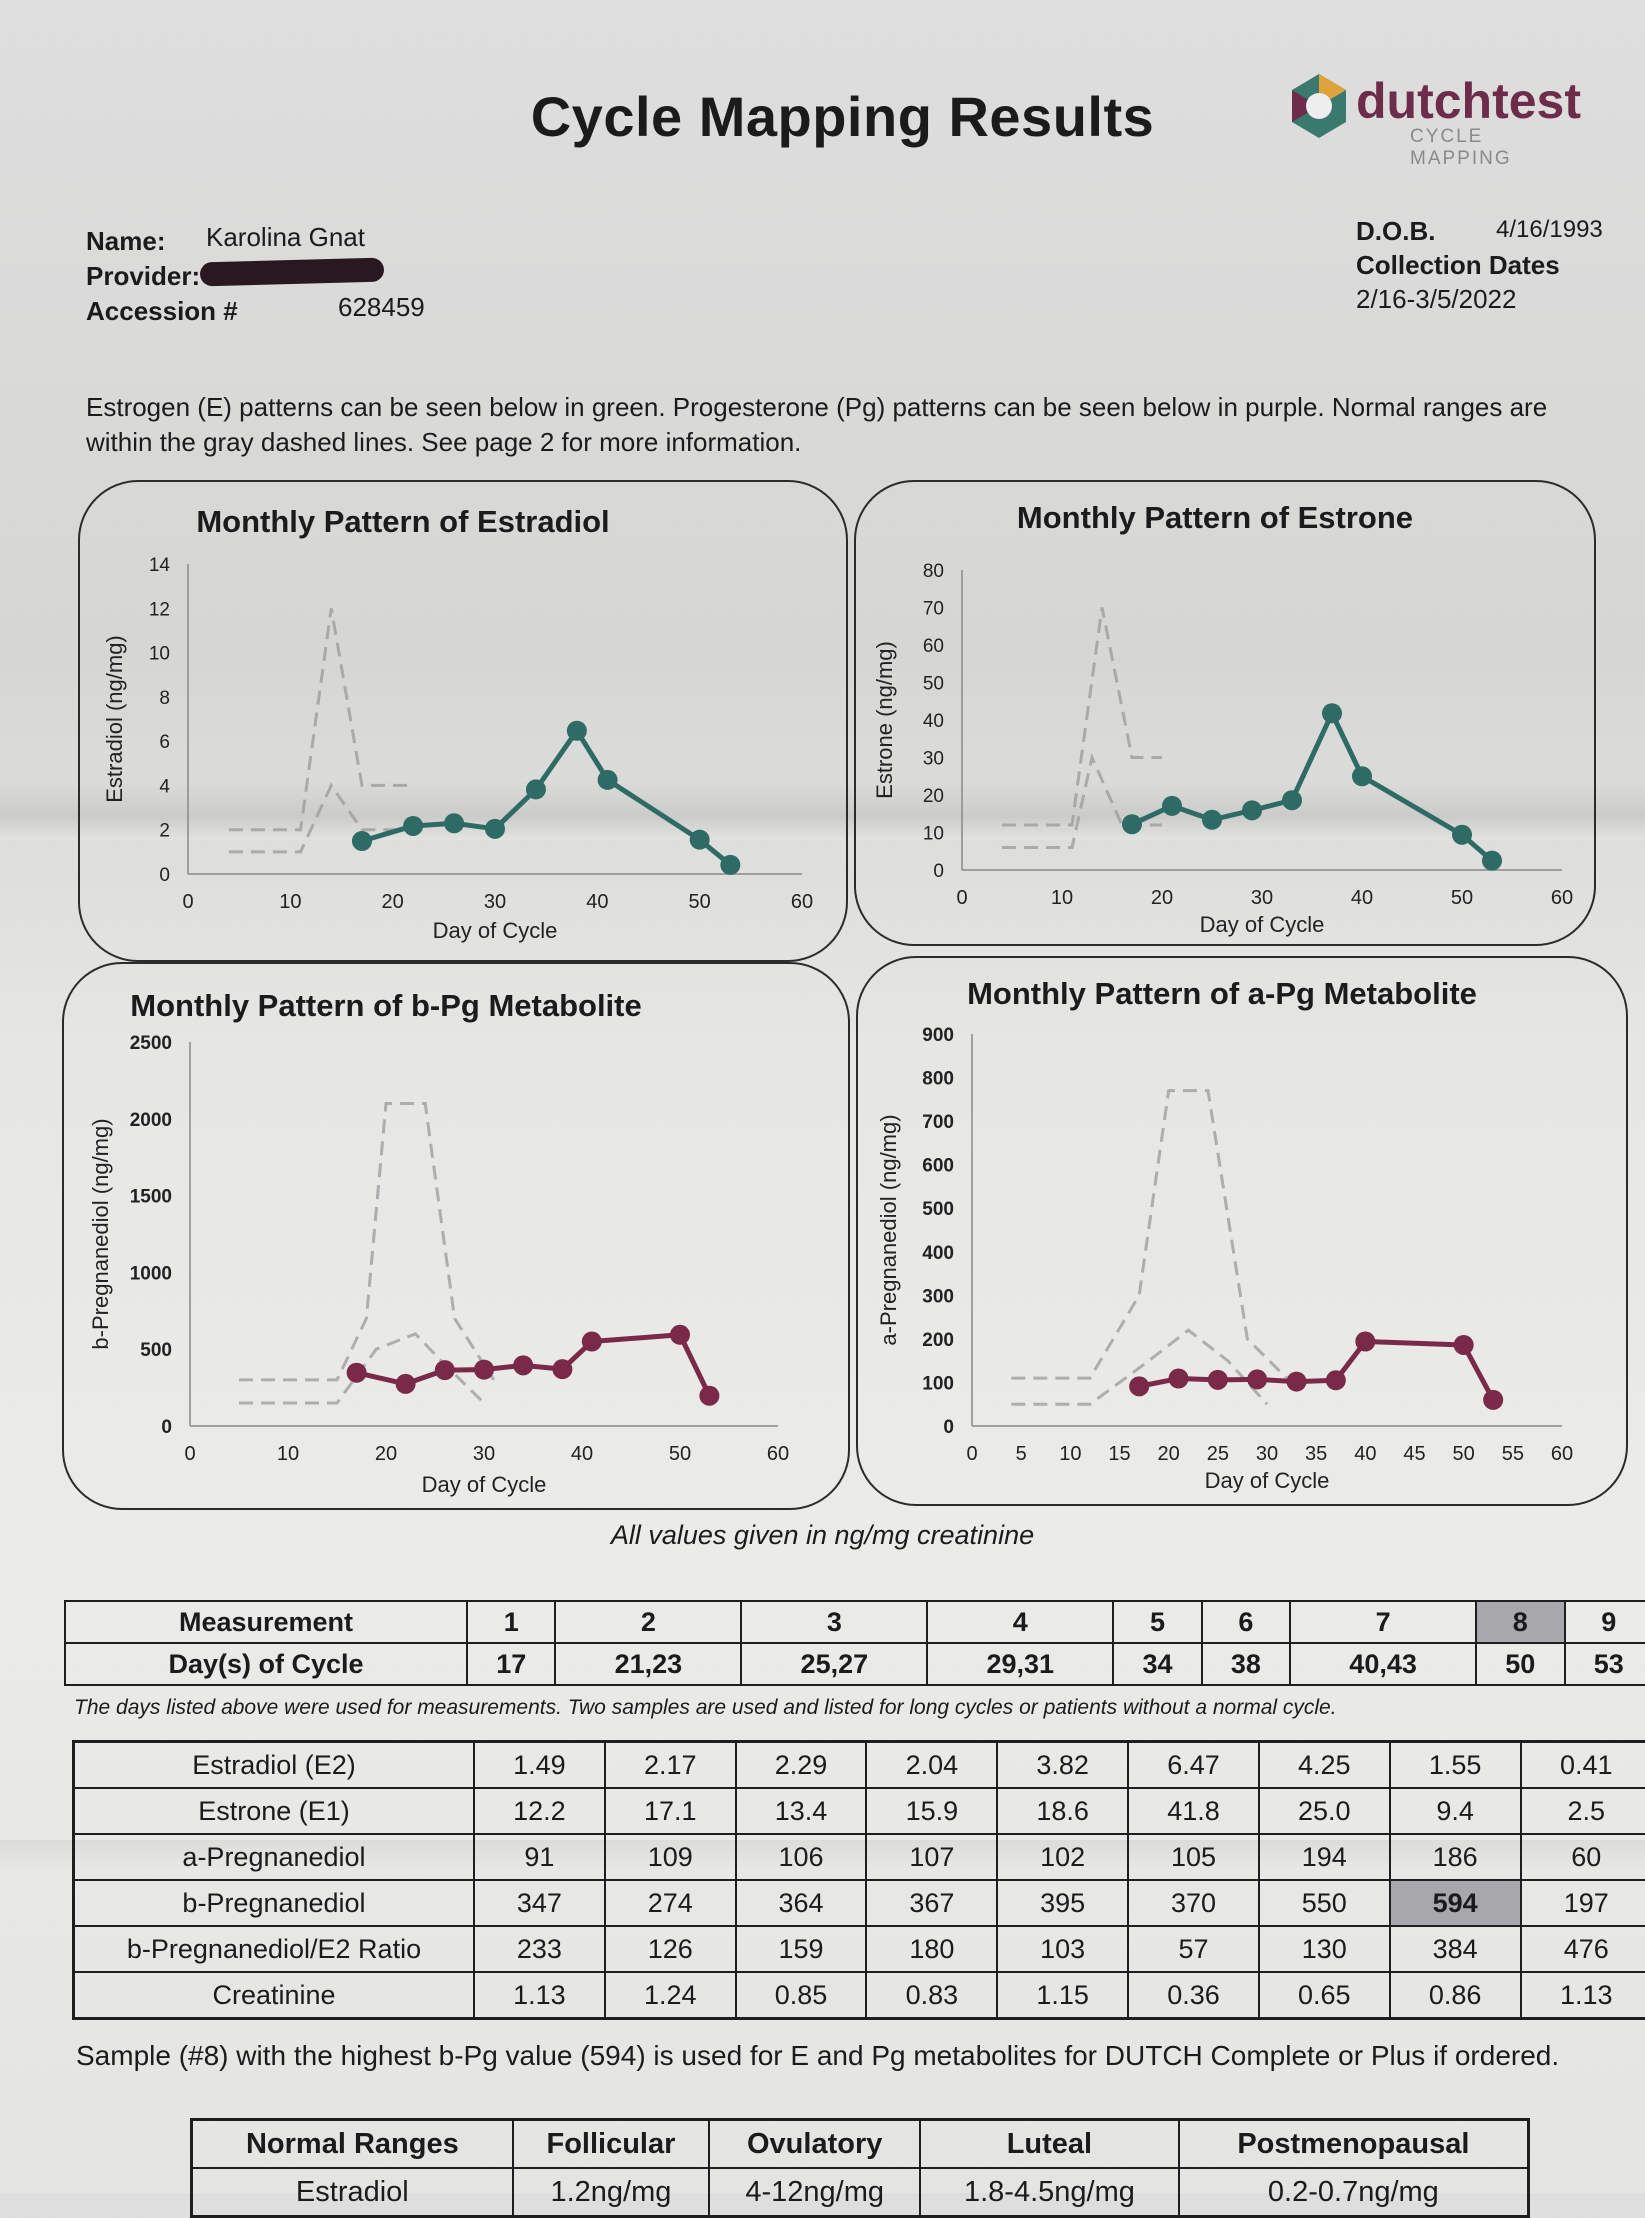 This screenshot has height=2218, width=1645. I want to click on y-tick-label: 4, so click(164, 786).